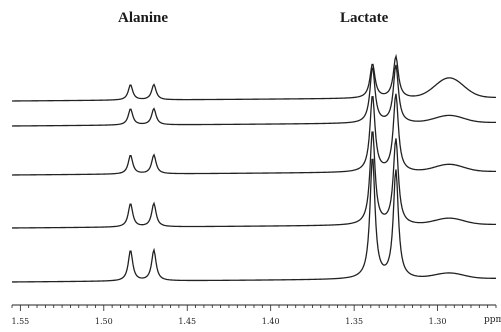 The width and height of the screenshot is (501, 332). I want to click on x-tick-label: 1.30, so click(437, 321).